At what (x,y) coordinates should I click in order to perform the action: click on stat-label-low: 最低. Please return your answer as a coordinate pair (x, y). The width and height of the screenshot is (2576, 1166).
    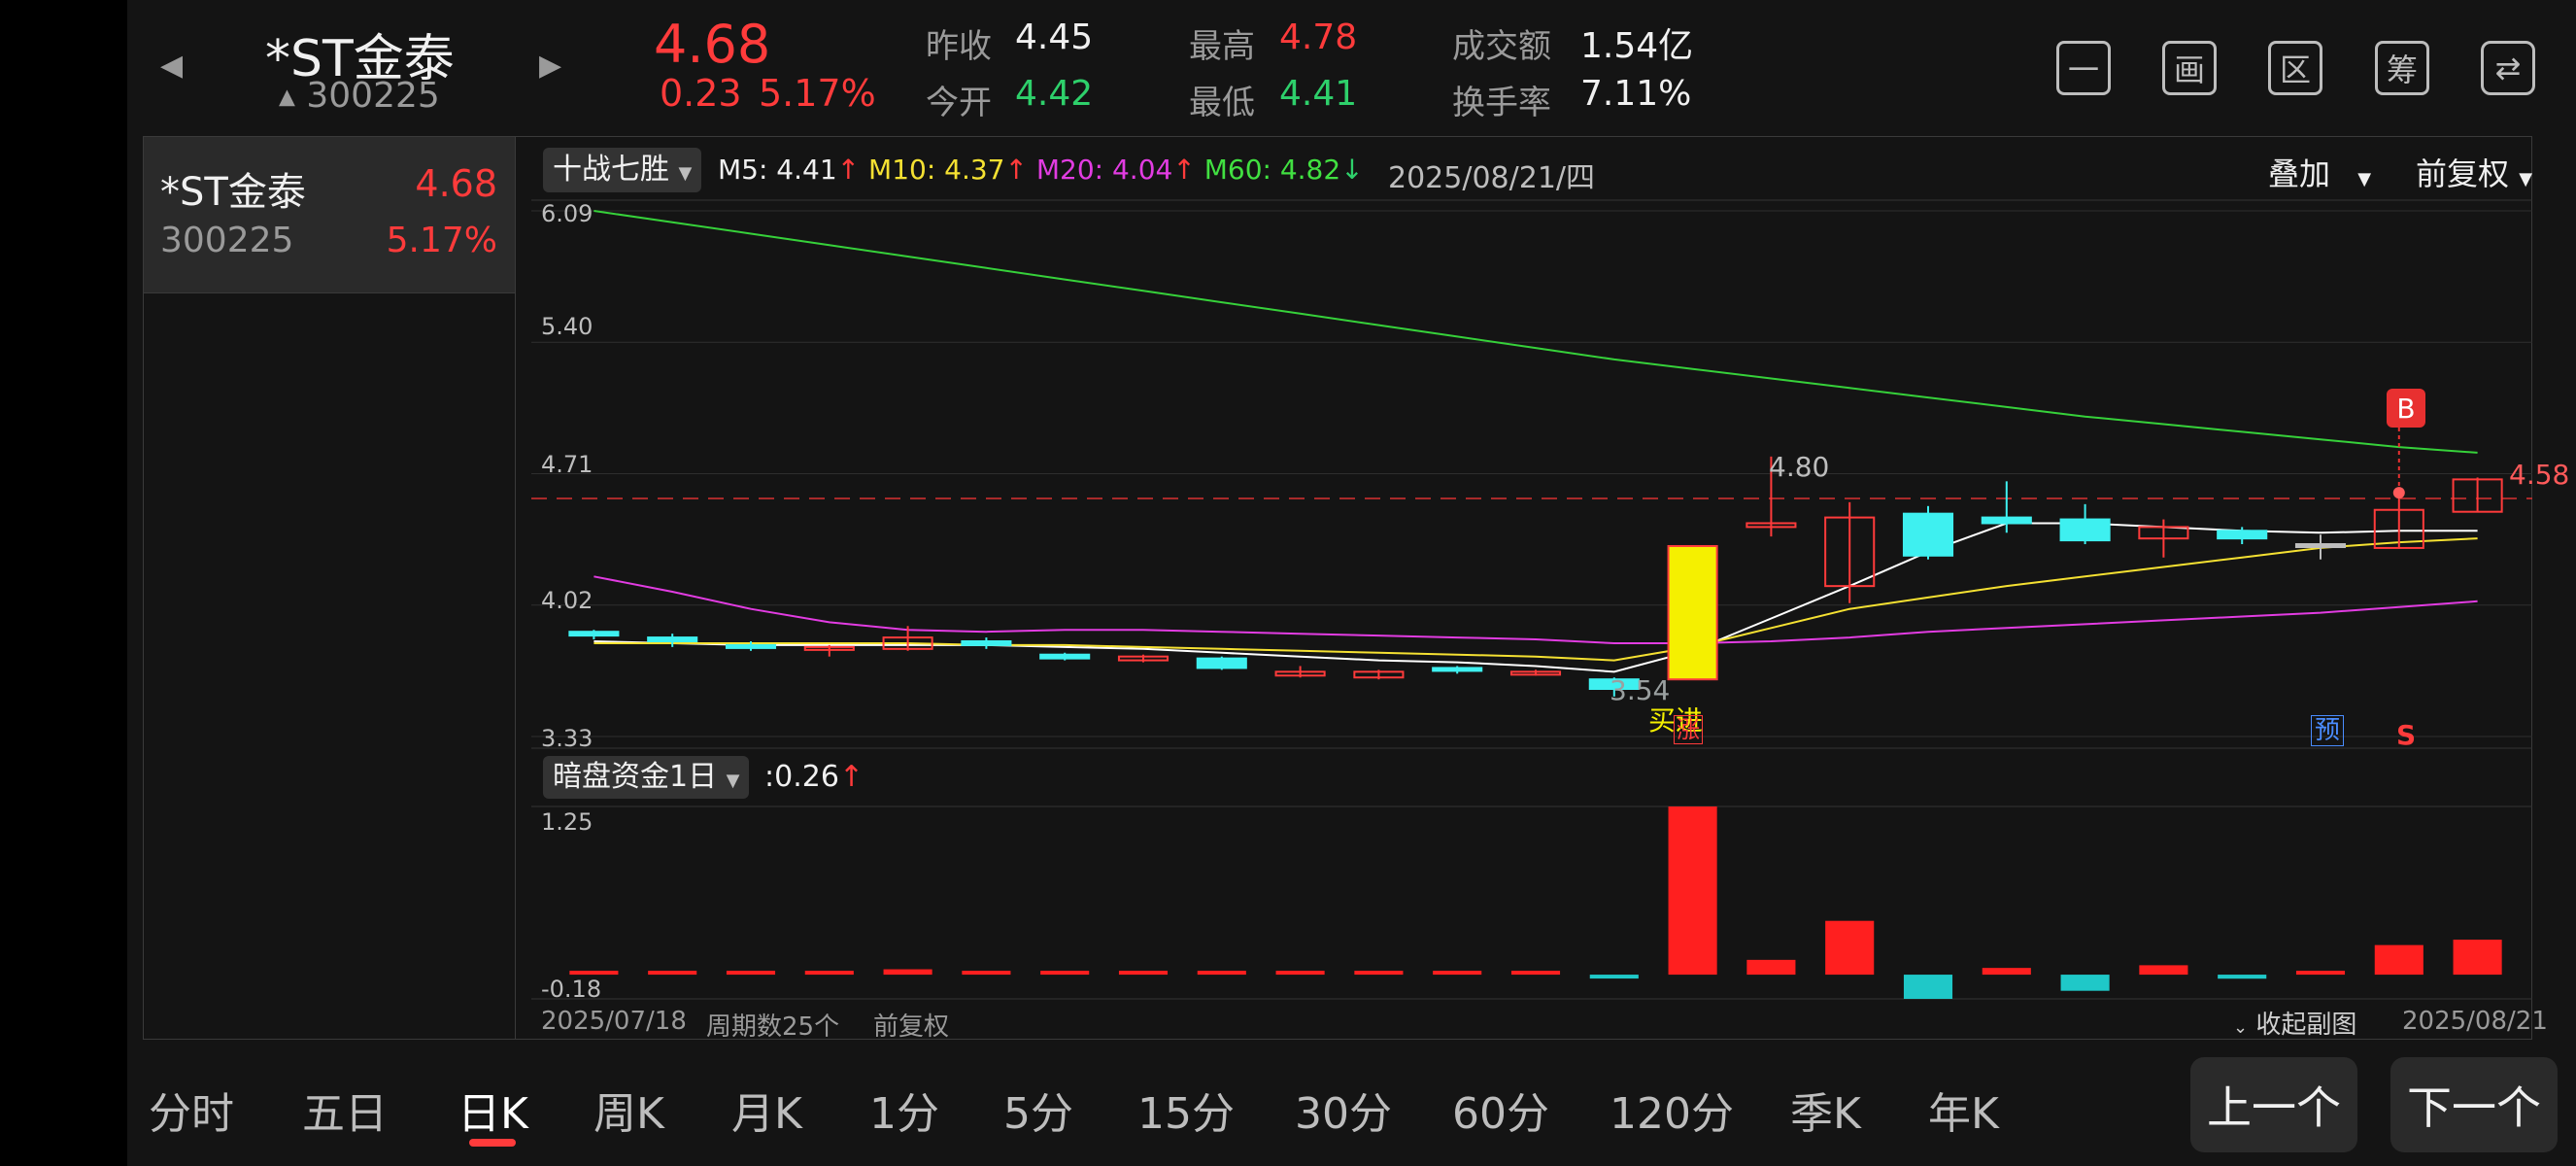
    Looking at the image, I should click on (1222, 103).